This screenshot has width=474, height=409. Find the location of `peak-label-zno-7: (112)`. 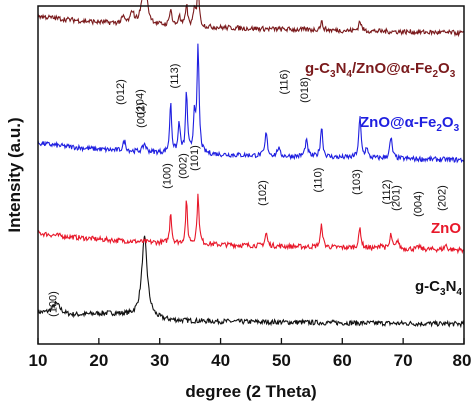

peak-label-zno-7: (112) is located at coordinates (387, 192).